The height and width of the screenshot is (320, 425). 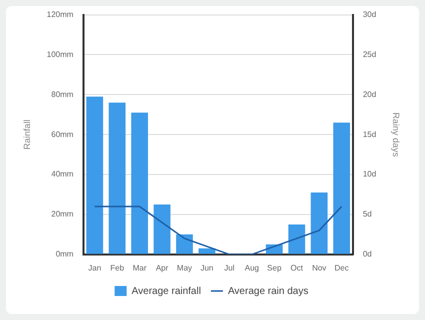 I want to click on x-tick-label: Dec, so click(x=341, y=267).